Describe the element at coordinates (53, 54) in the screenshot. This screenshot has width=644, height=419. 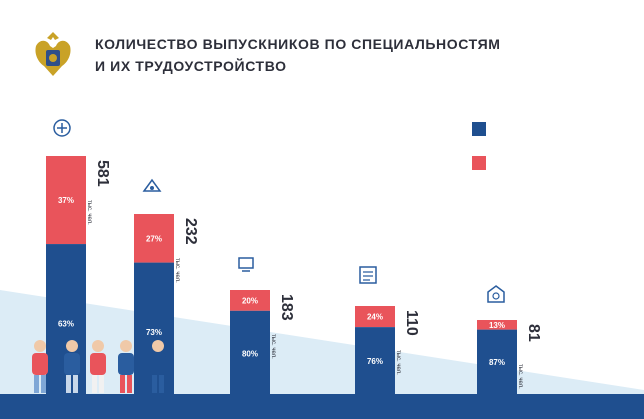
I see `emblem-logo` at that location.